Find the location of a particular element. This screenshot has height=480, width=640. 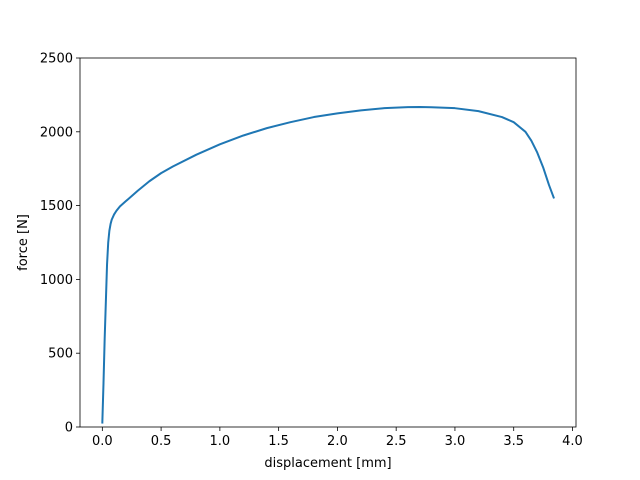

x-tick-label: 3.0 is located at coordinates (455, 441).